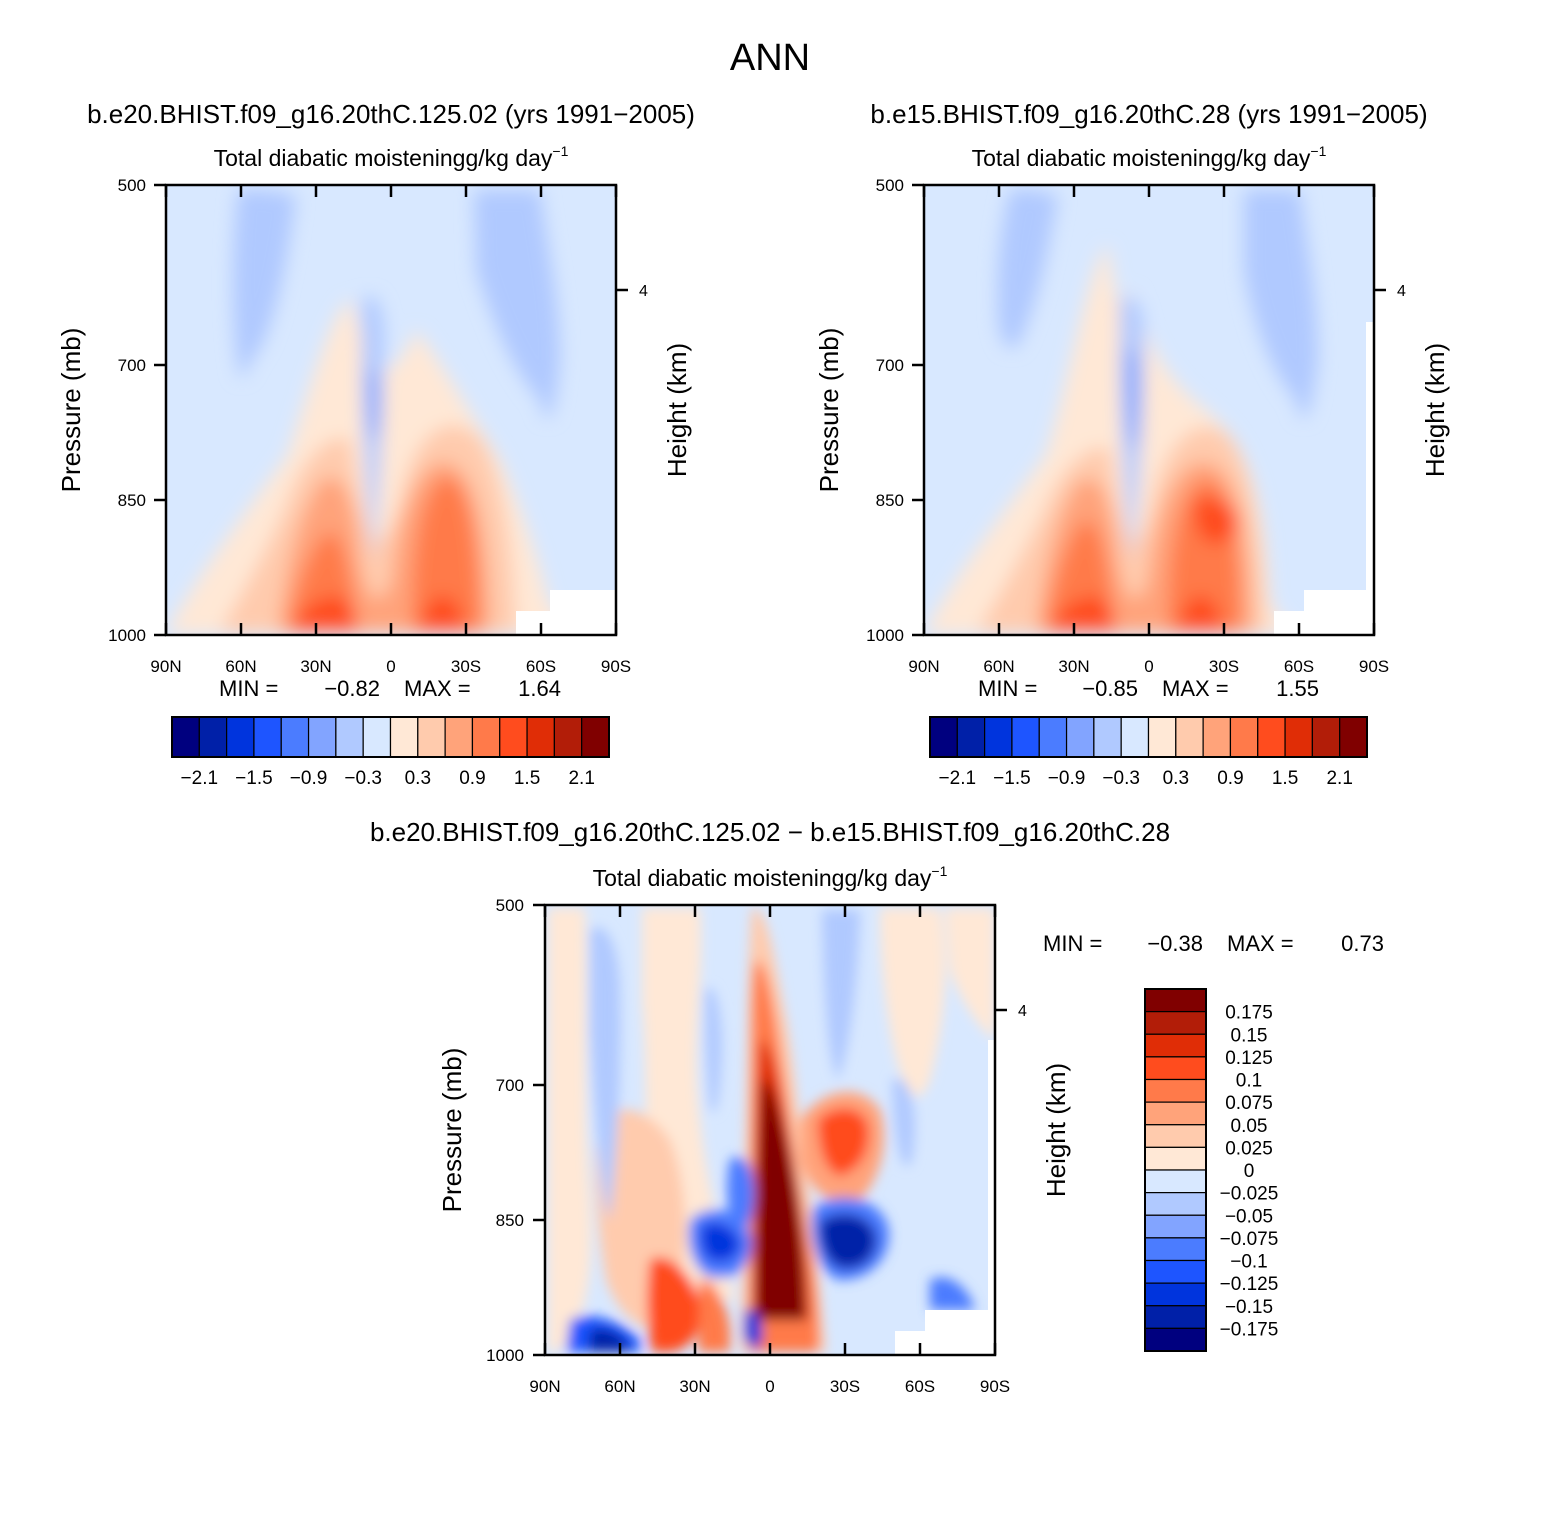  What do you see at coordinates (352, 688) in the screenshot?
I see `panel-1-min-value: −0.82` at bounding box center [352, 688].